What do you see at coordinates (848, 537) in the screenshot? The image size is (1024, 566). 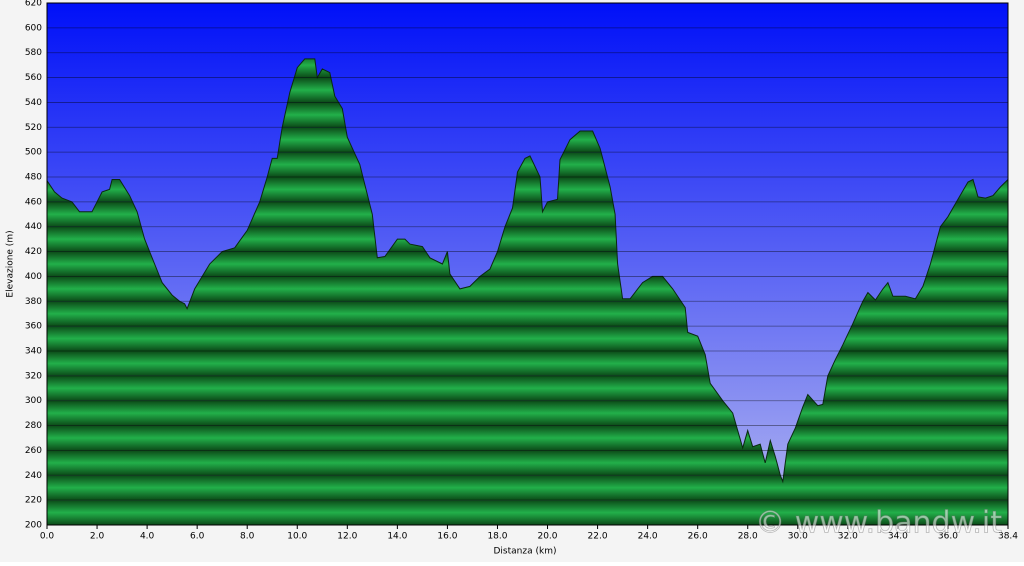 I see `x-tick-label: 32.0` at bounding box center [848, 537].